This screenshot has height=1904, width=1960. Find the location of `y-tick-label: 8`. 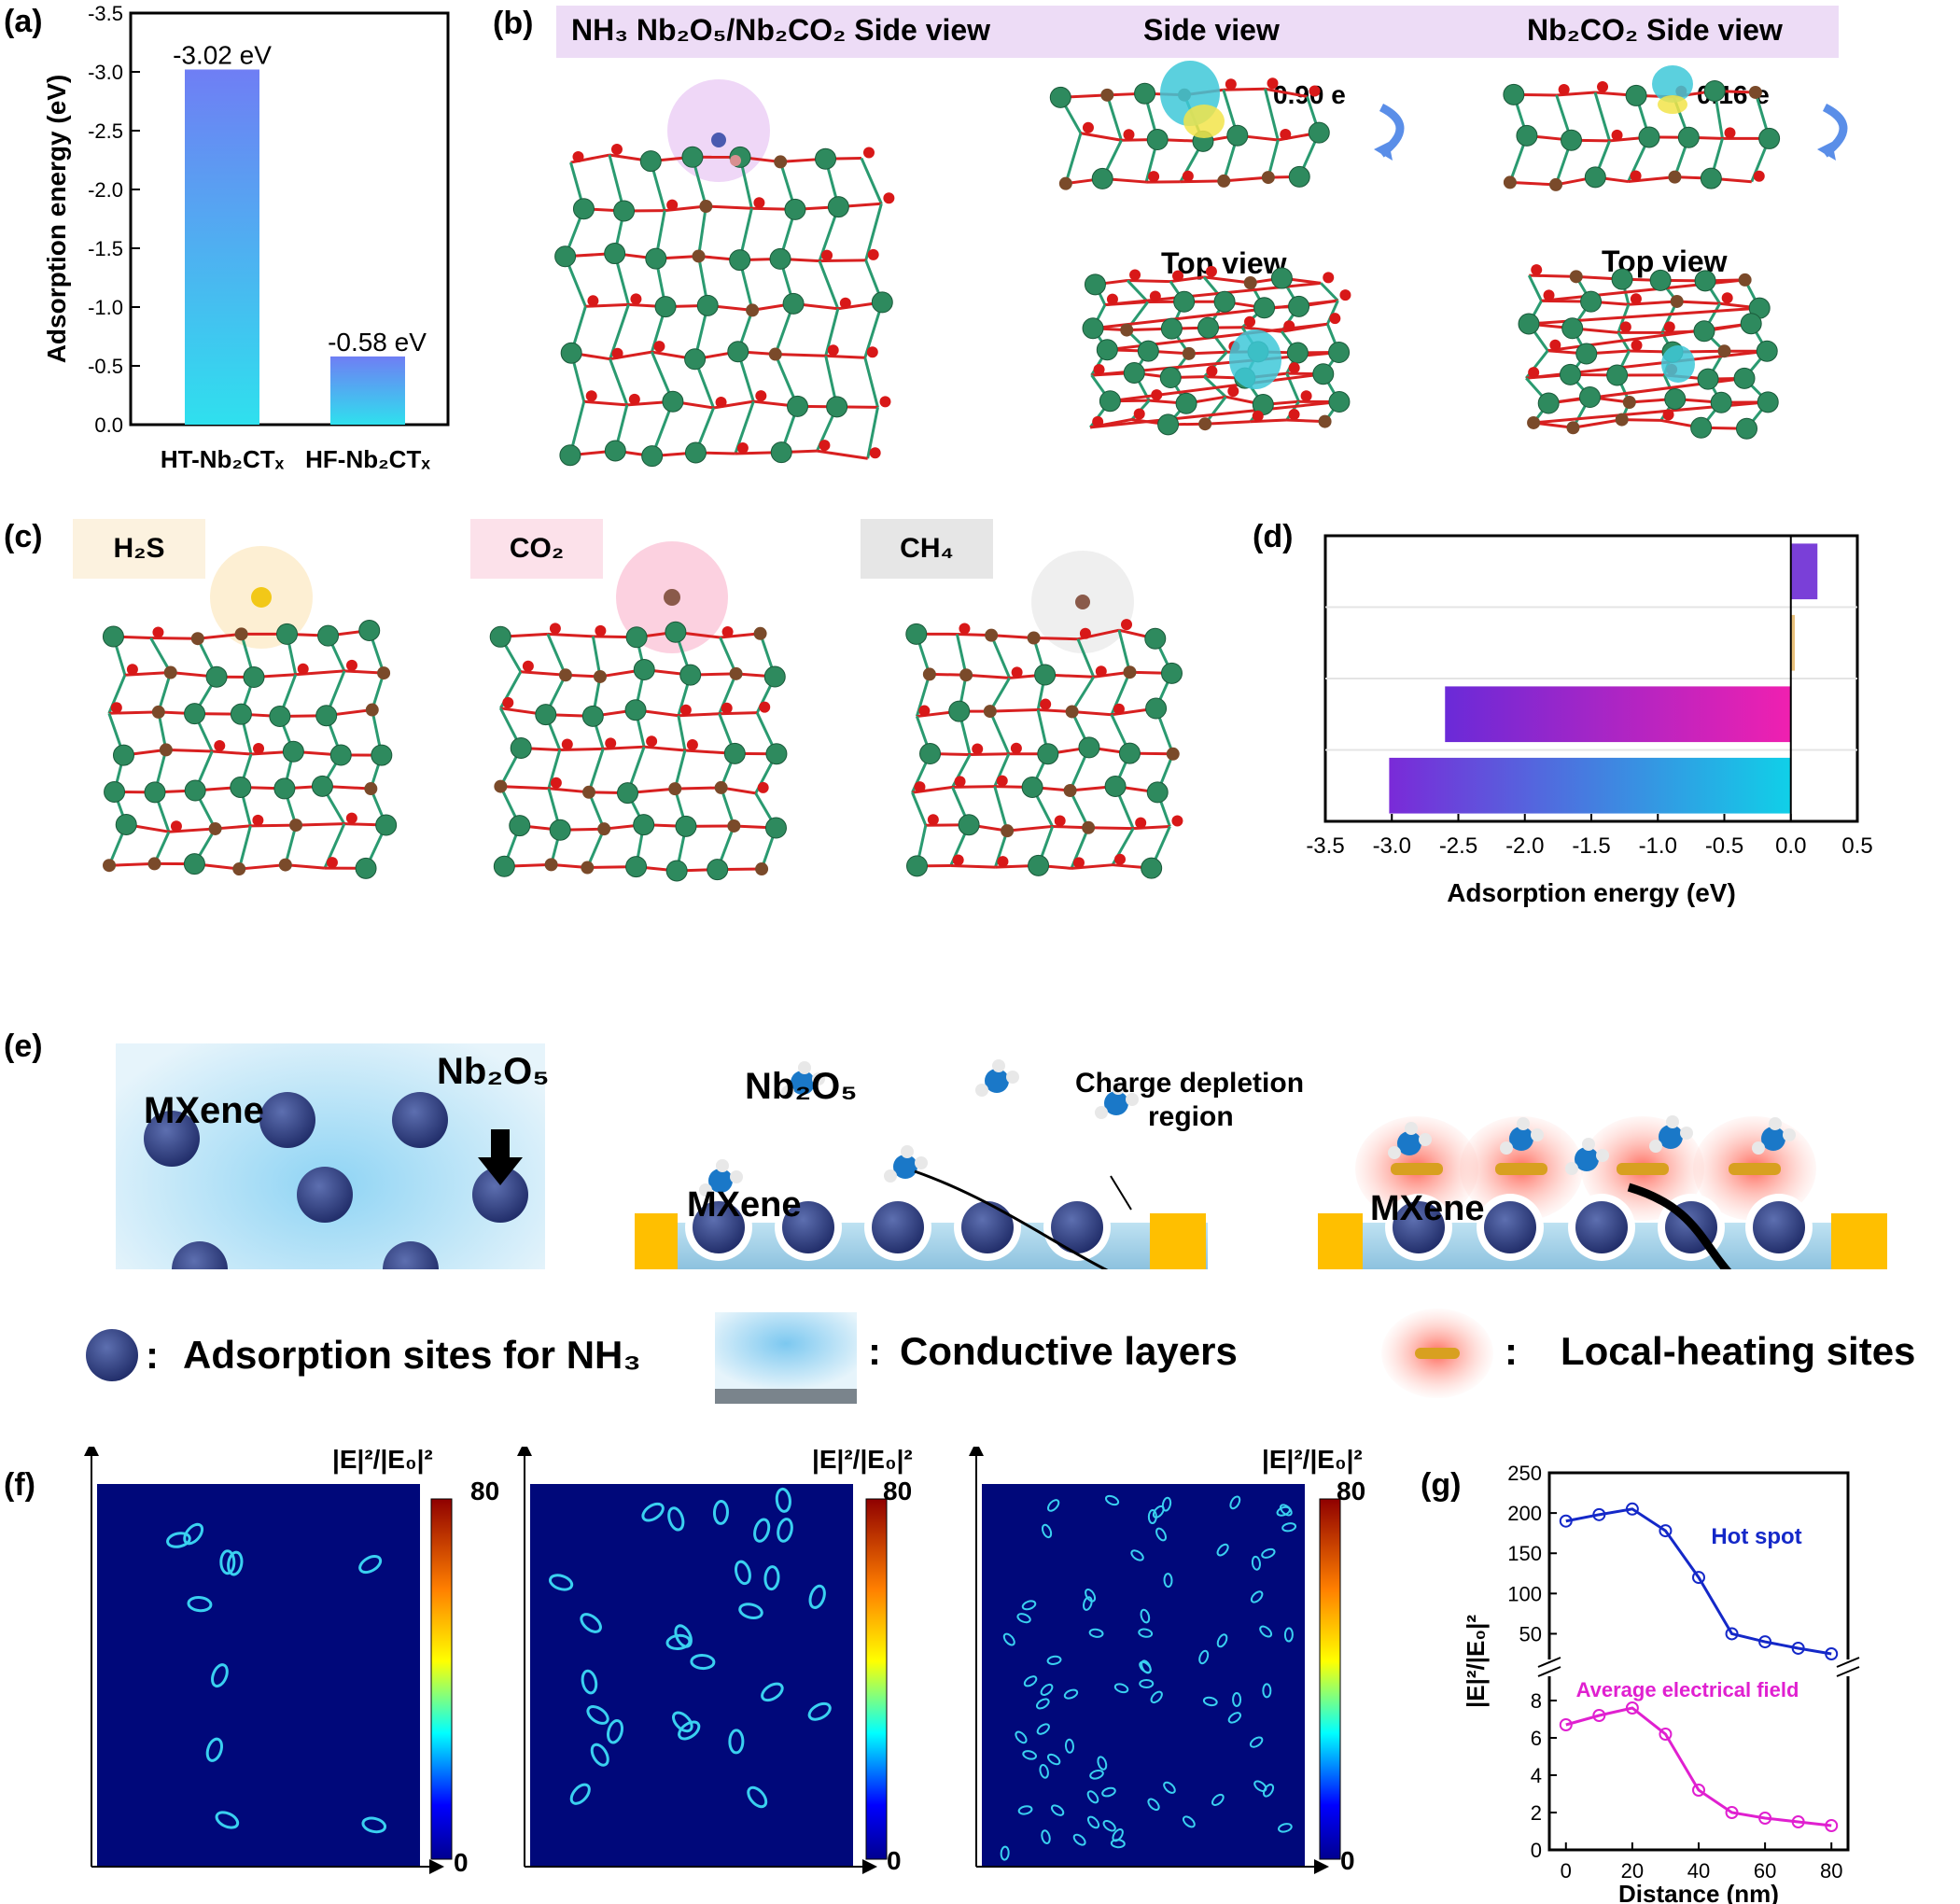

y-tick-label: 8 is located at coordinates (1536, 1701).